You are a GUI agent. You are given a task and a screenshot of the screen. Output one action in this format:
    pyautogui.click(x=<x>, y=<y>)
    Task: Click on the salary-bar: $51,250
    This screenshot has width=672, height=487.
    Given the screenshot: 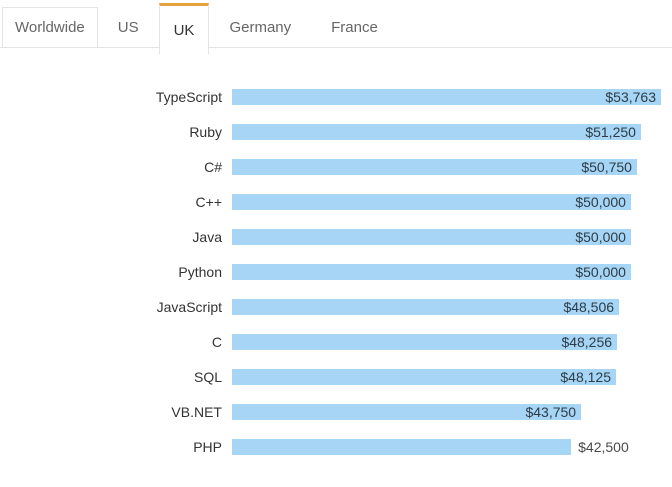 What is the action you would take?
    pyautogui.click(x=436, y=131)
    